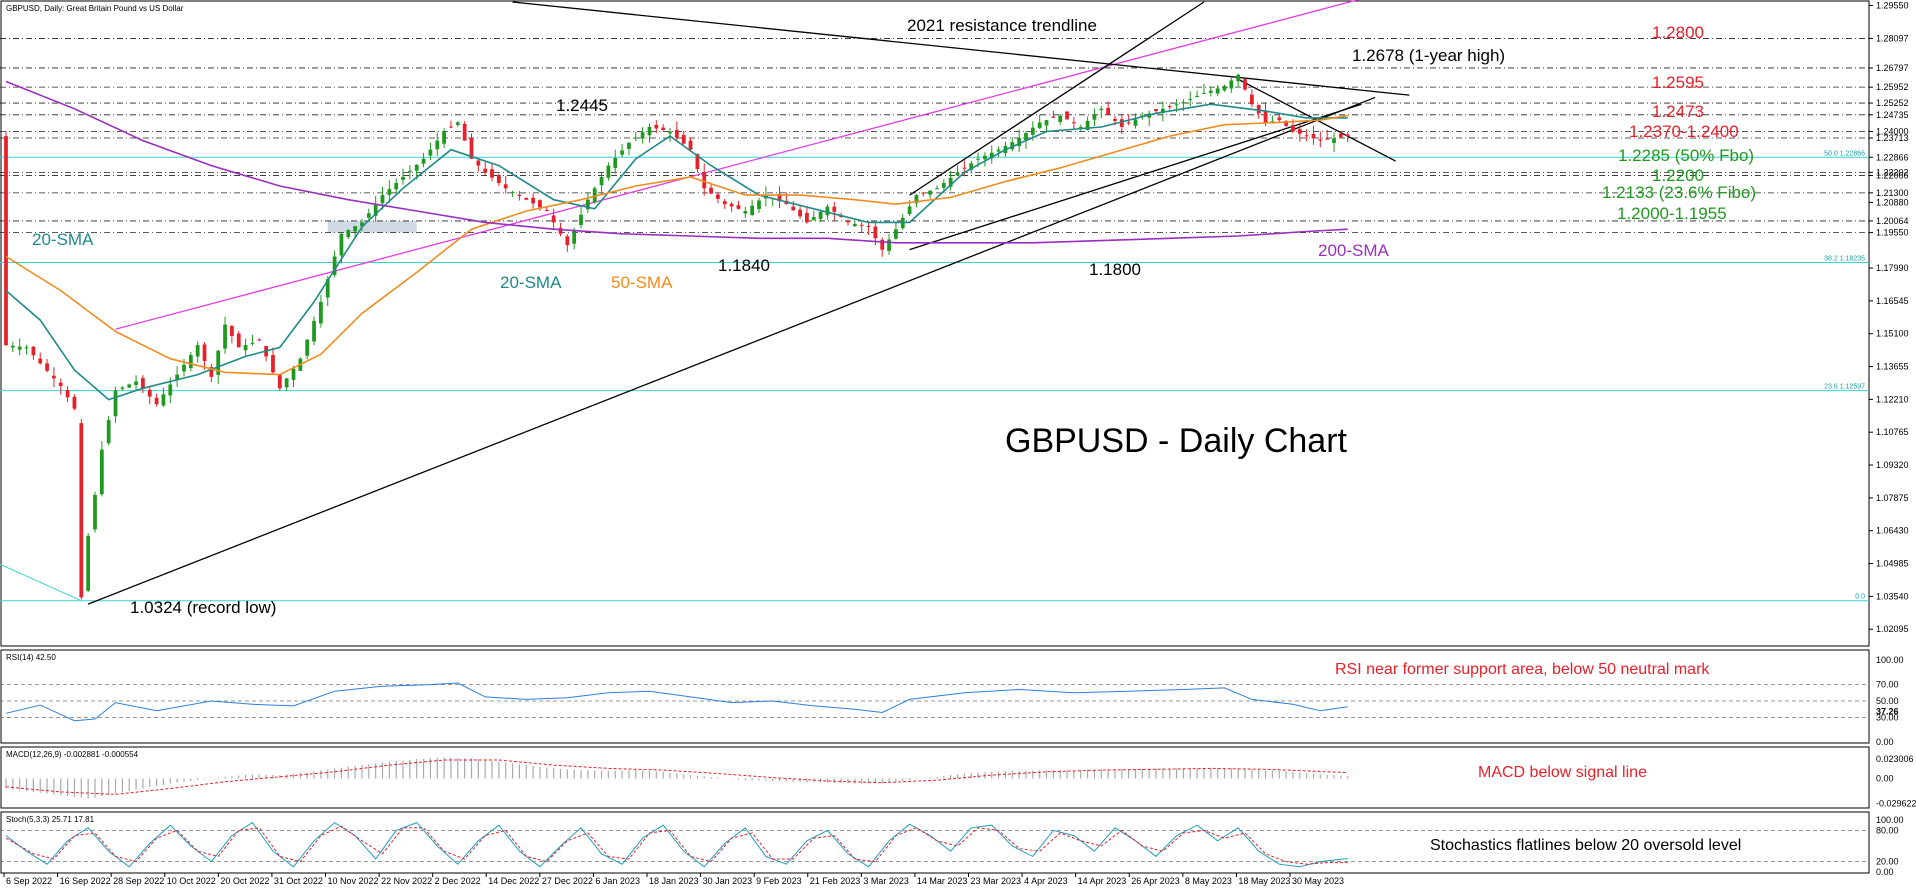  I want to click on x-tick-label: 22 Nov 2022, so click(406, 881).